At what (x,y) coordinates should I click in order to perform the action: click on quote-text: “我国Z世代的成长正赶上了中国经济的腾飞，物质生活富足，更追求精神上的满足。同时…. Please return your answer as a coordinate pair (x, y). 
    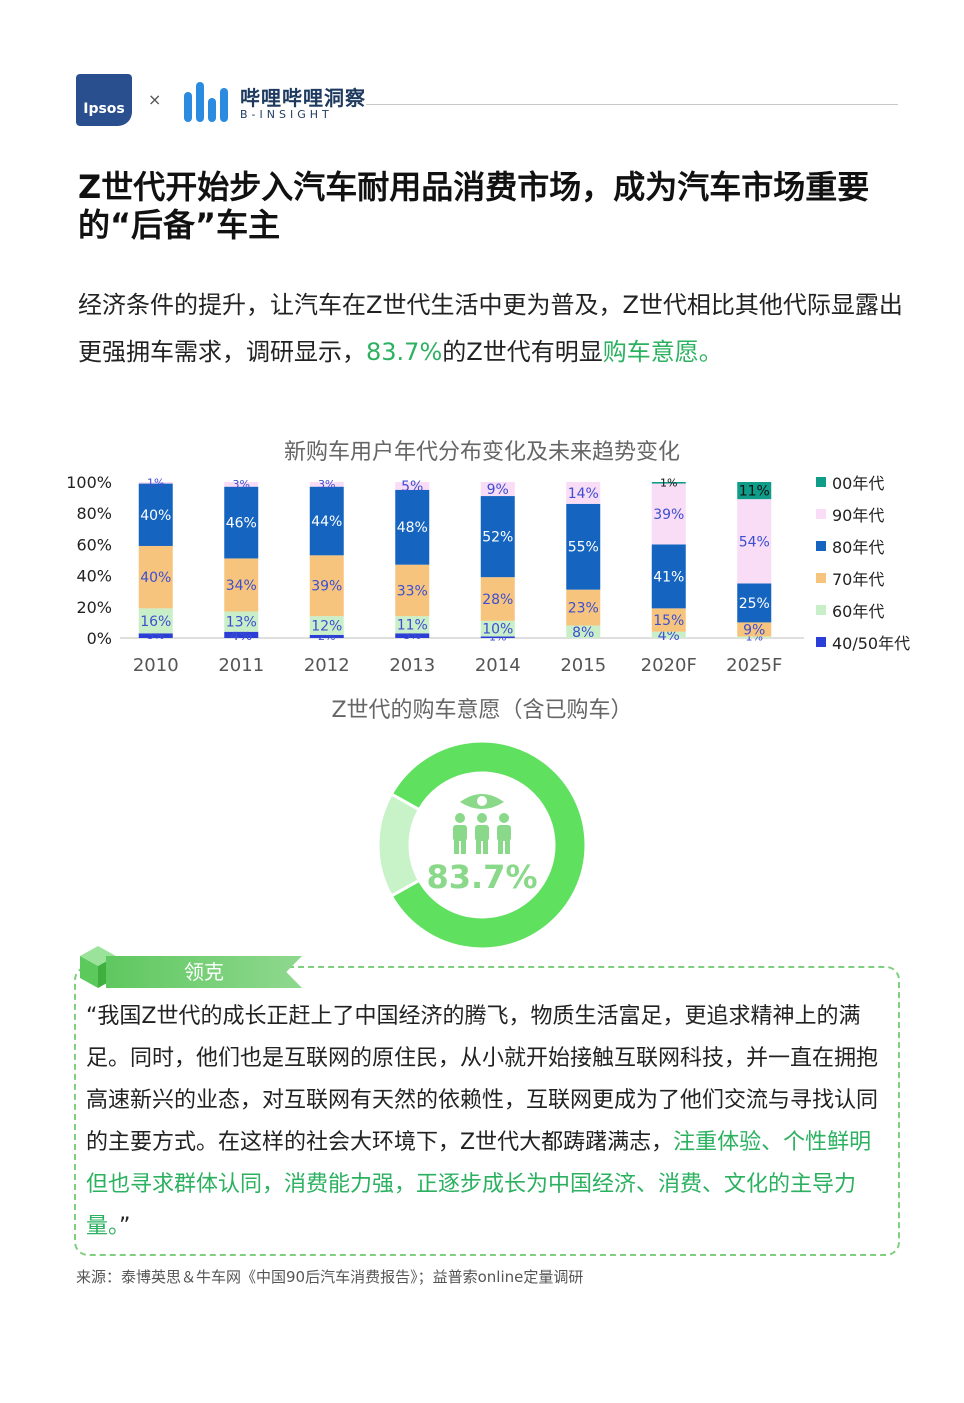
    Looking at the image, I should click on (486, 1122).